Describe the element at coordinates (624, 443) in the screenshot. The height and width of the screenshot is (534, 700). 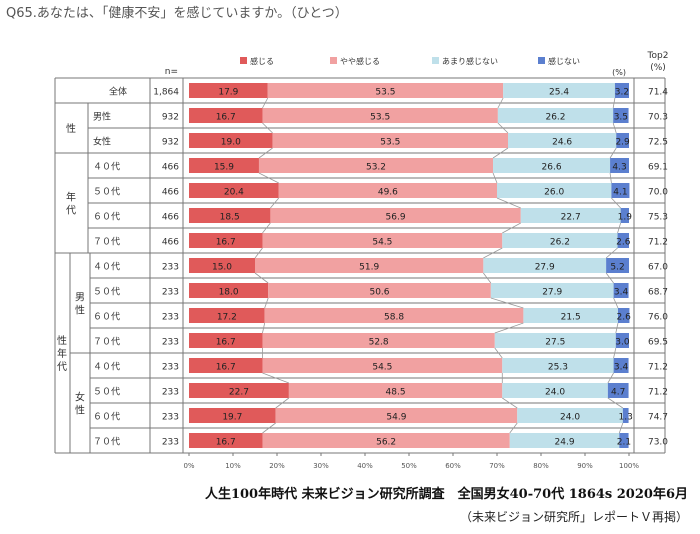
I see `data-label: 2.1` at that location.